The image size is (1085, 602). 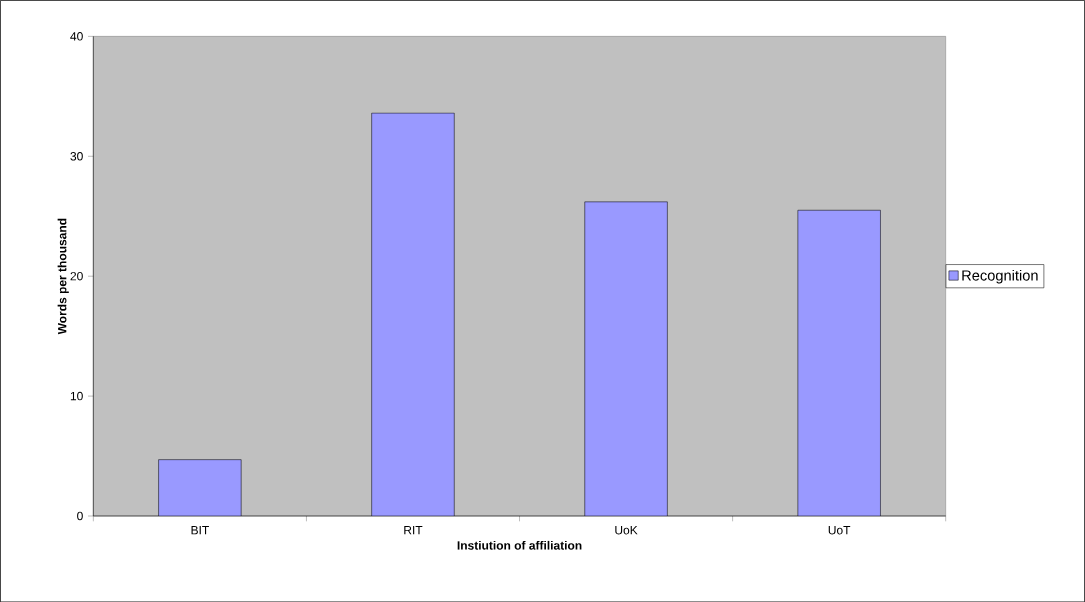 I want to click on x-tick-label: UoT, so click(x=839, y=530).